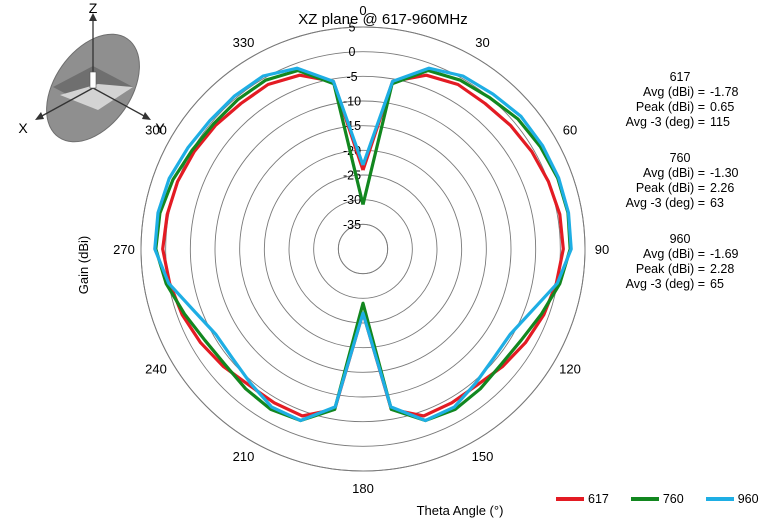  Describe the element at coordinates (382, 19) in the screenshot. I see `chart-title: XZ plane @ 617-960MHz` at that location.